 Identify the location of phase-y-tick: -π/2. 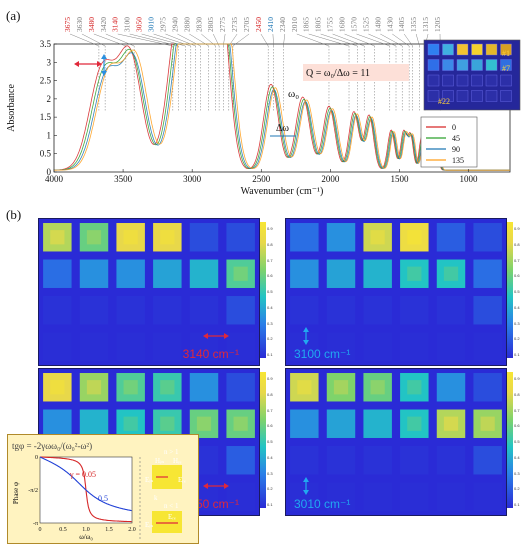
(33, 491).